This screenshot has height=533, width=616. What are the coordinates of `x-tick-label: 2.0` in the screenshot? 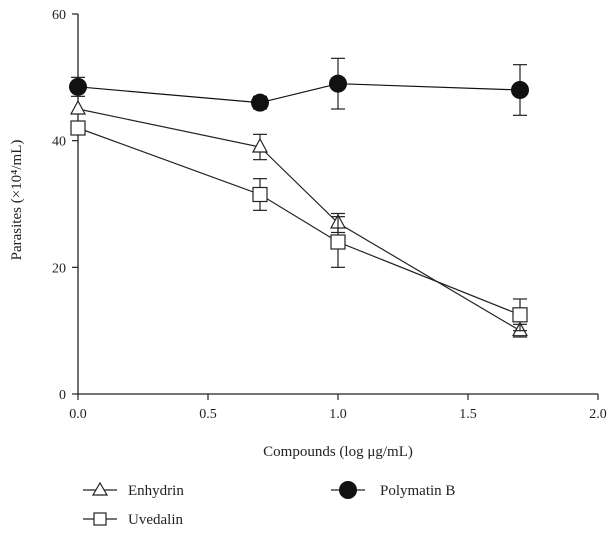 It's located at (598, 414).